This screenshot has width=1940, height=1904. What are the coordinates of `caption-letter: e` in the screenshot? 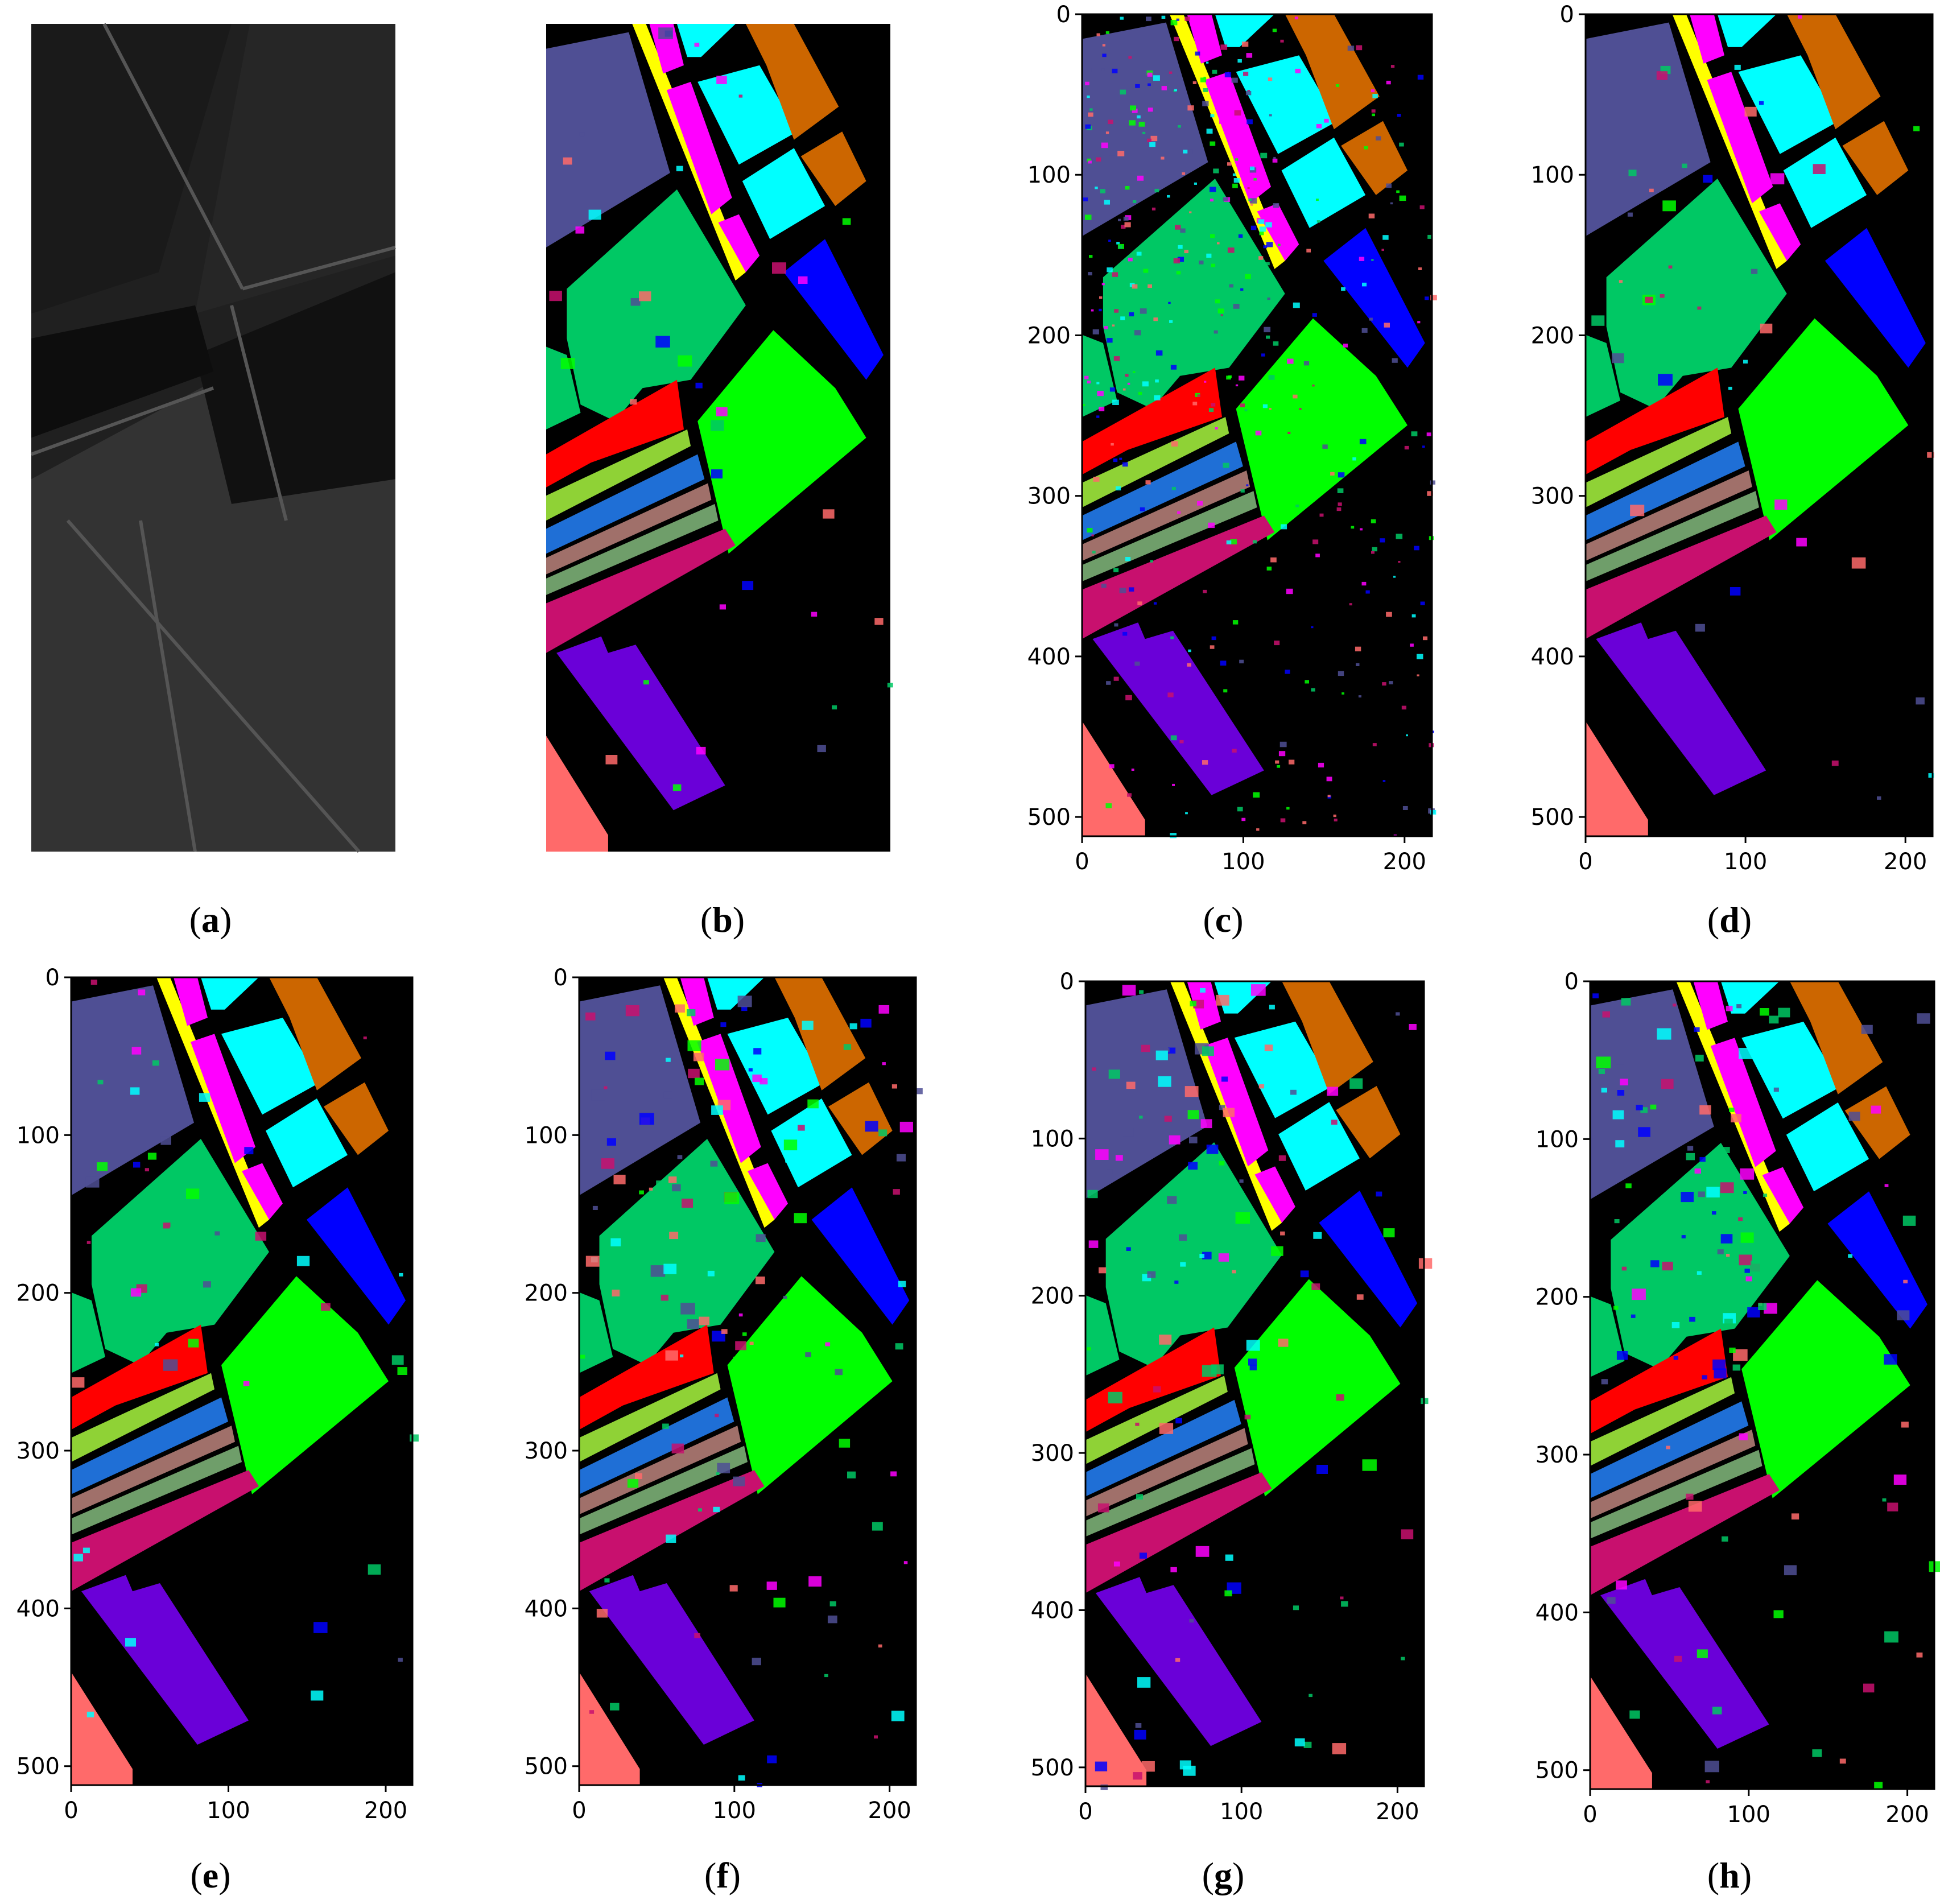 It's located at (210, 1875).